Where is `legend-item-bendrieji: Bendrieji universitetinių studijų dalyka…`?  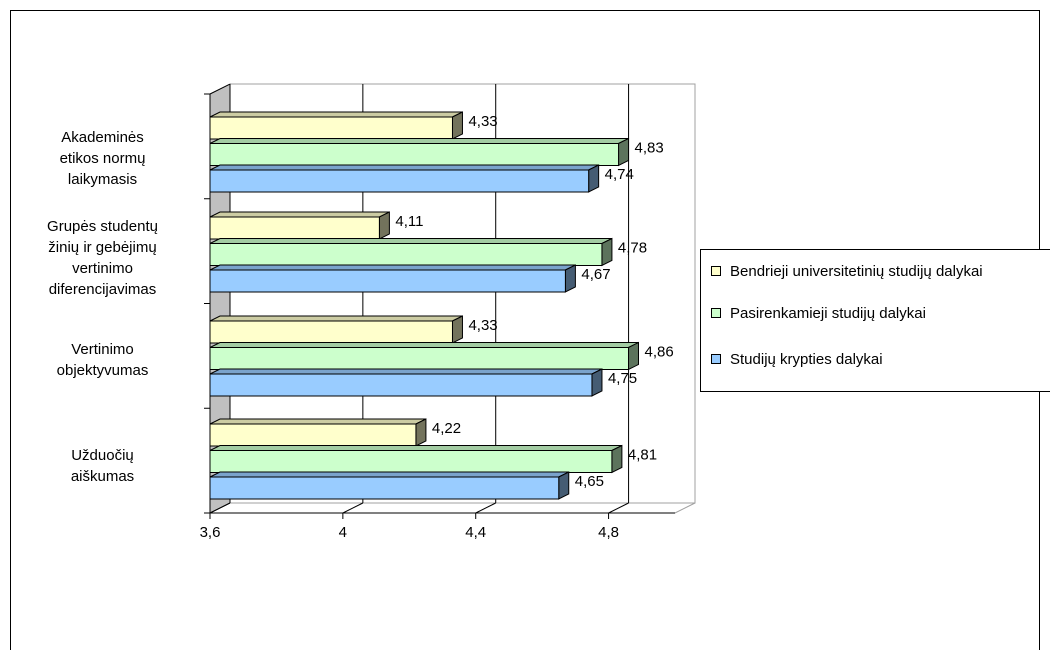
legend-item-bendrieji: Bendrieji universitetinių studijų dalyka… is located at coordinates (880, 271).